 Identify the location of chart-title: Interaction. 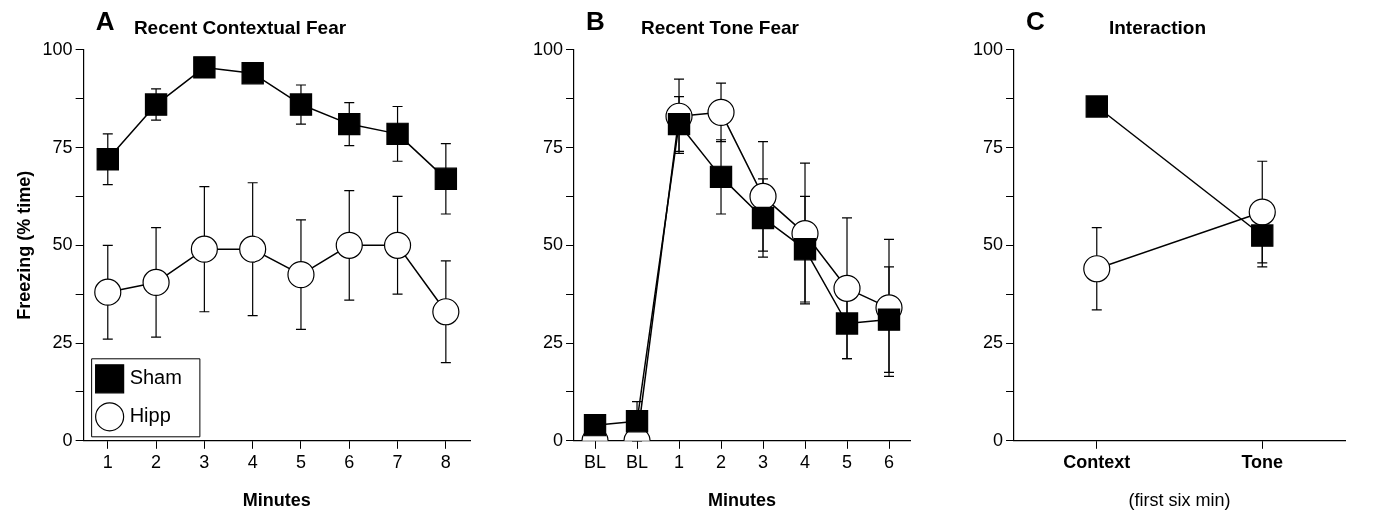
(1157, 27).